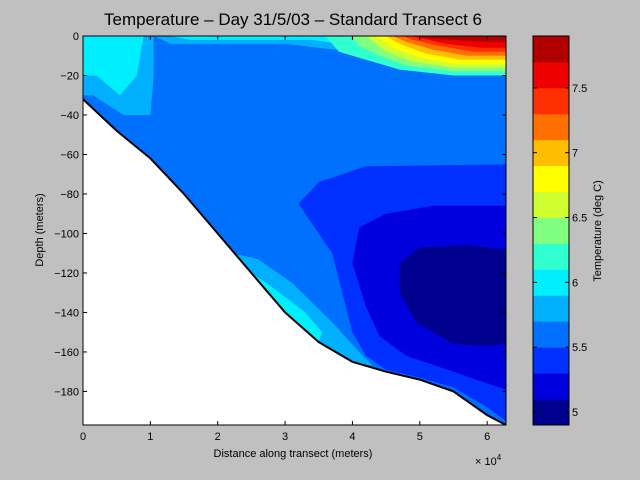 The height and width of the screenshot is (480, 640). What do you see at coordinates (293, 454) in the screenshot?
I see `x-axis-label: Distance along transect (meters)` at bounding box center [293, 454].